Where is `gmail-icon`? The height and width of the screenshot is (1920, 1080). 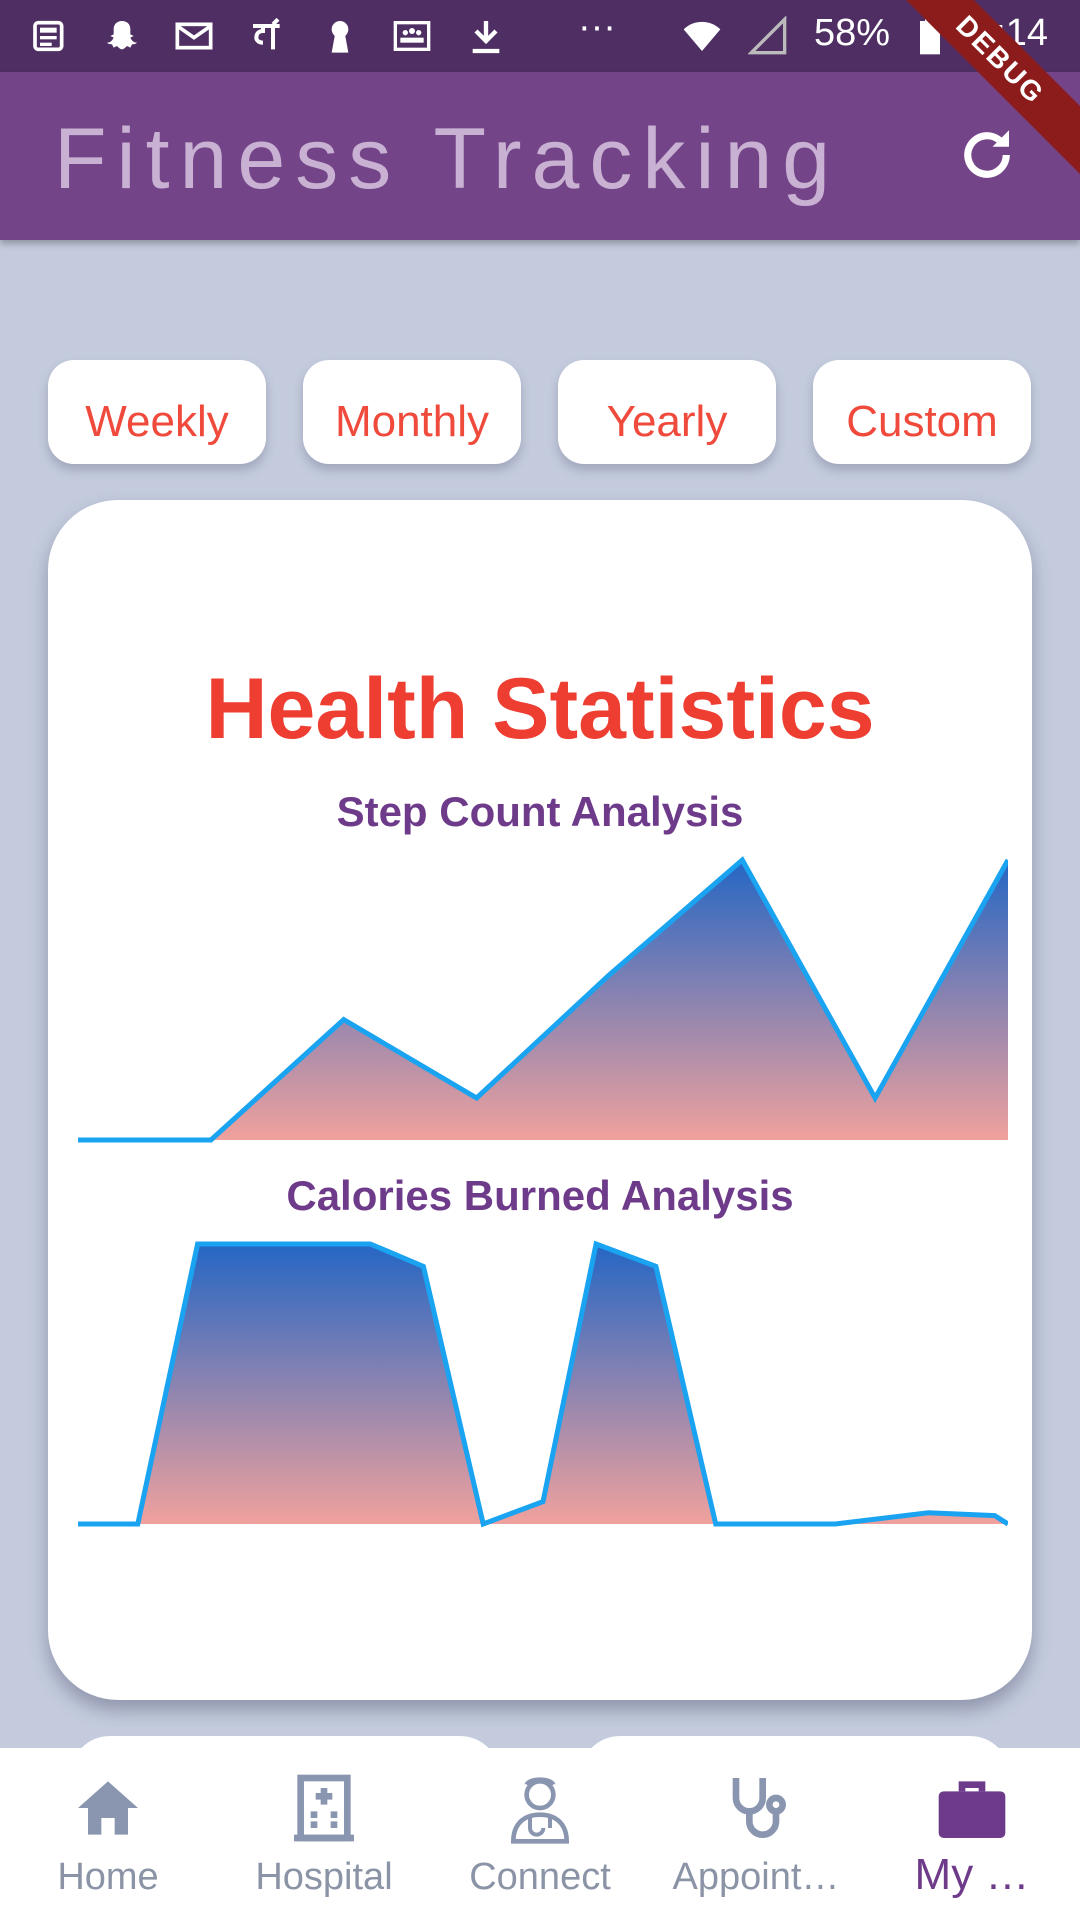 gmail-icon is located at coordinates (194, 36).